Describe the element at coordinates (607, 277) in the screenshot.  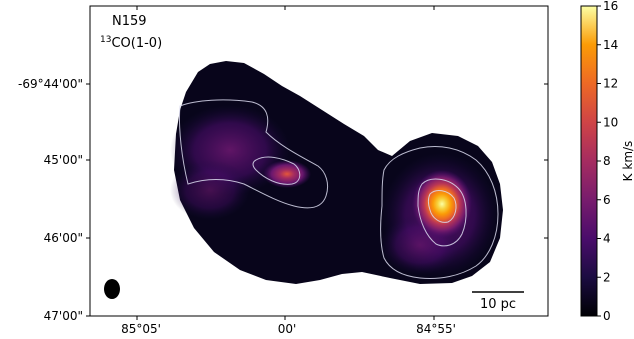
I see `colorbar-tick-label-1: 2` at that location.